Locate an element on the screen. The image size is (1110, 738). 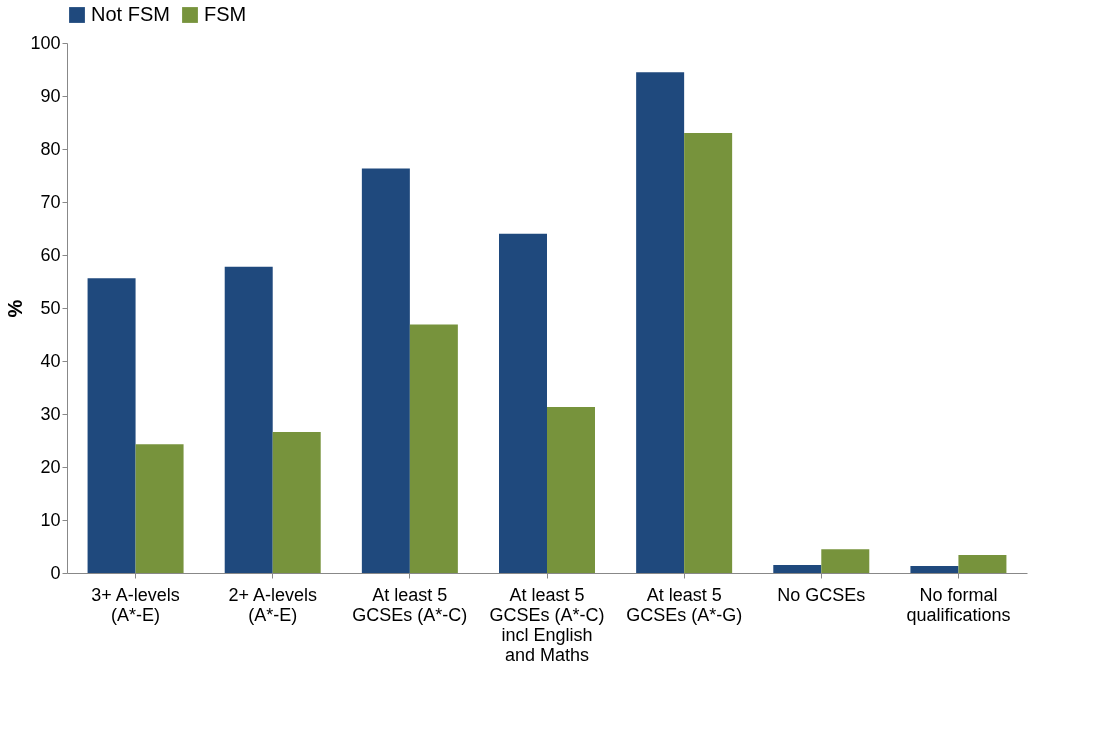
y-tick-label: 60 is located at coordinates (50, 254).